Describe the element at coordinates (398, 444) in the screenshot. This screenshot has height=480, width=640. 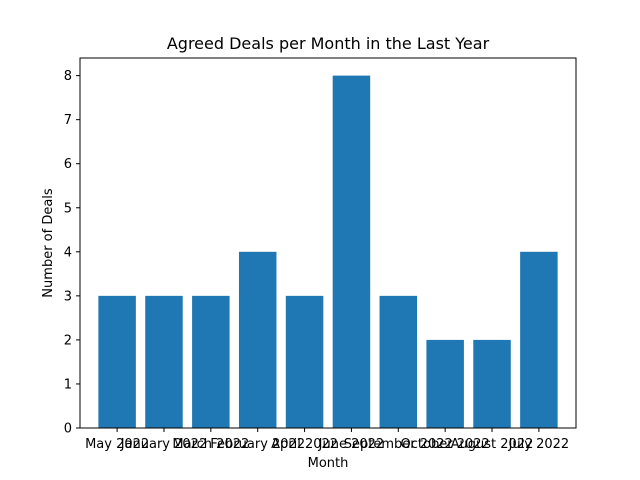
I see `x-tick-label: September 2022` at that location.